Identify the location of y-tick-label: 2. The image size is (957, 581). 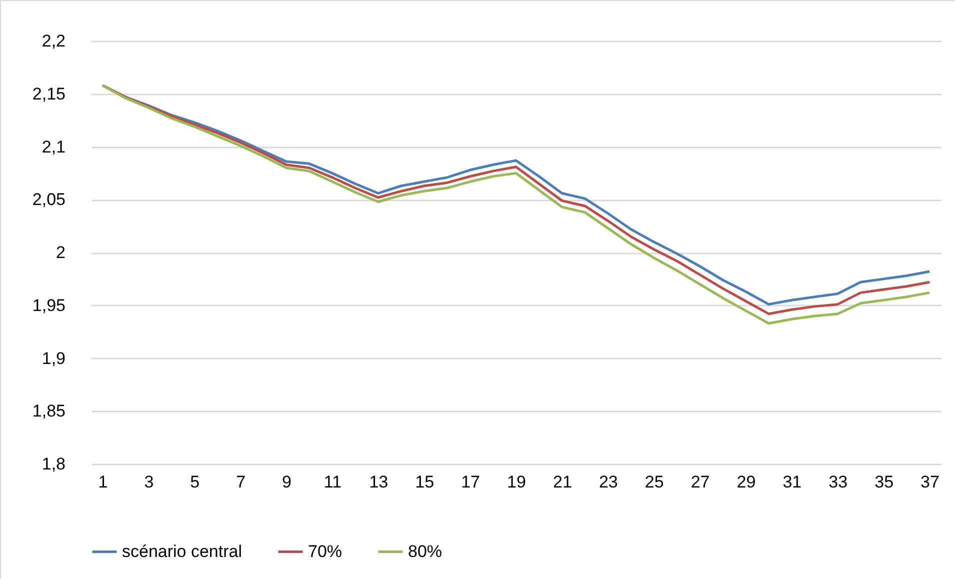
(61, 252).